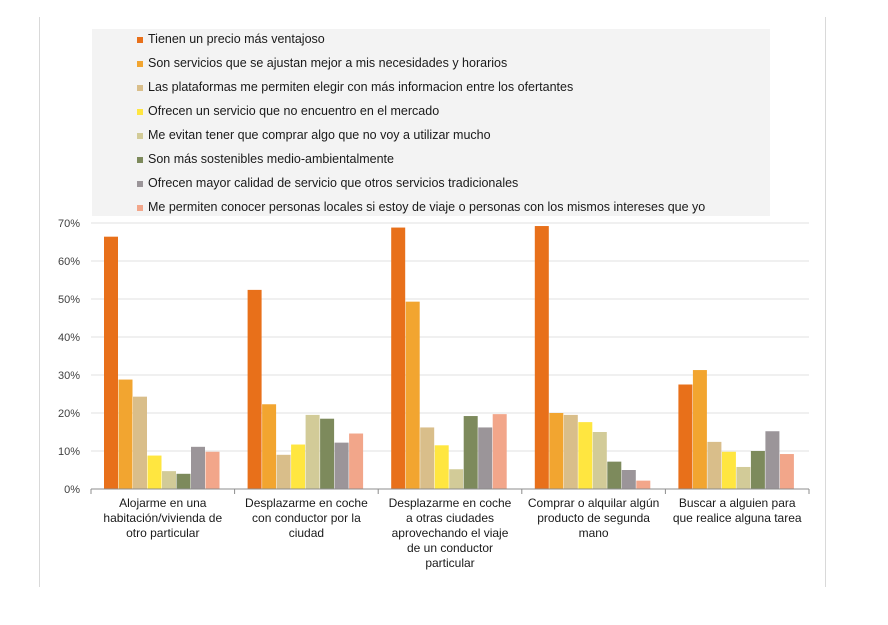  What do you see at coordinates (737, 503) in the screenshot?
I see `category-label: Buscar a alguien para` at bounding box center [737, 503].